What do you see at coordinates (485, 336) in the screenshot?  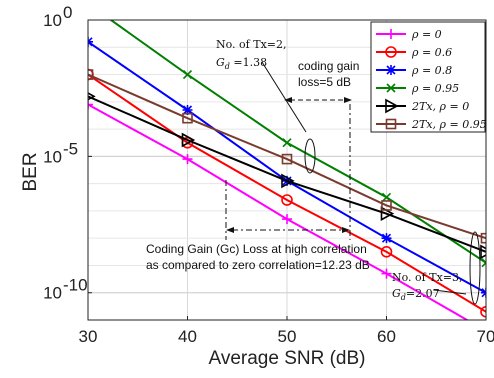 I see `x-tick-label-4: 70` at bounding box center [485, 336].